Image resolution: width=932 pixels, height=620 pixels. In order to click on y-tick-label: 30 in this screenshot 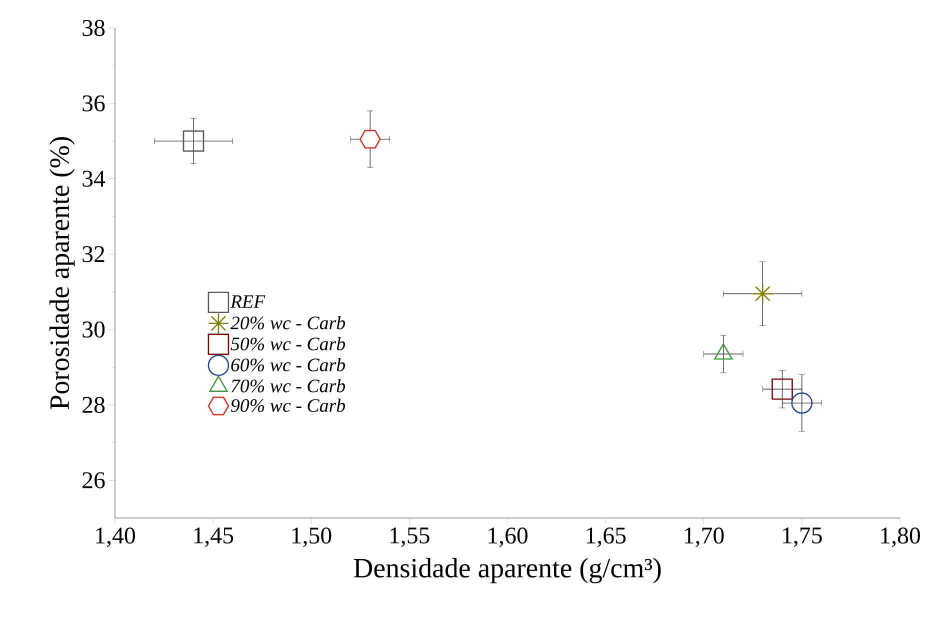, I will do `click(93, 329)`.